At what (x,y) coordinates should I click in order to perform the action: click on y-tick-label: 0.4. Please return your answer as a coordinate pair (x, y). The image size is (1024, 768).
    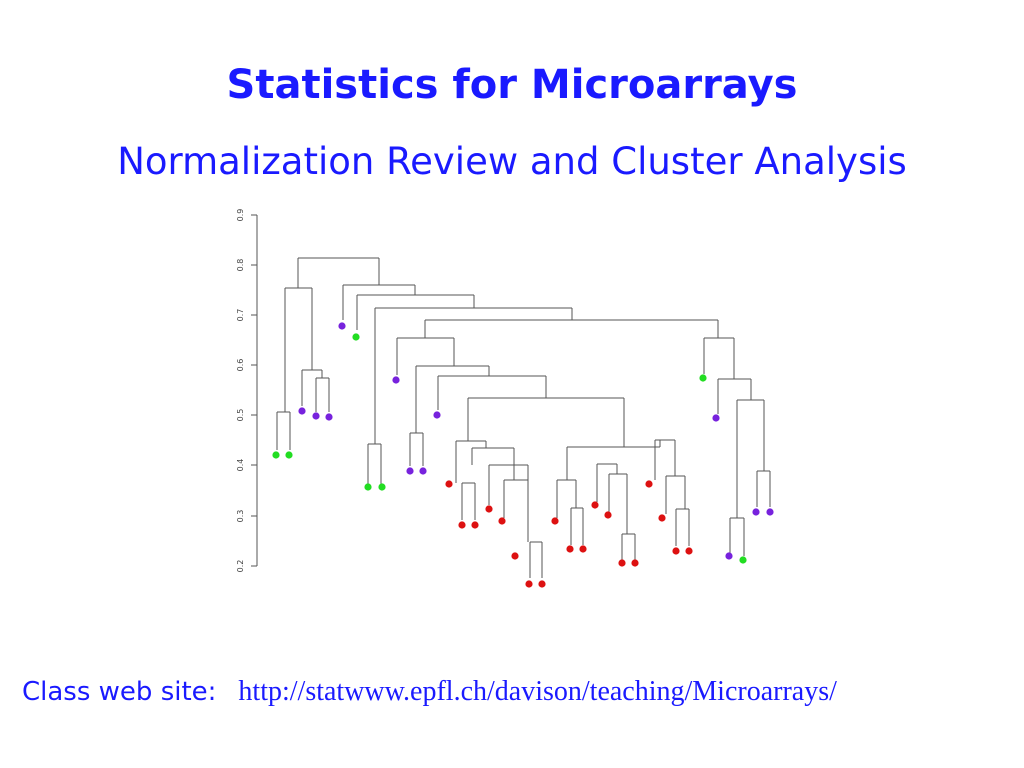
    Looking at the image, I should click on (240, 465).